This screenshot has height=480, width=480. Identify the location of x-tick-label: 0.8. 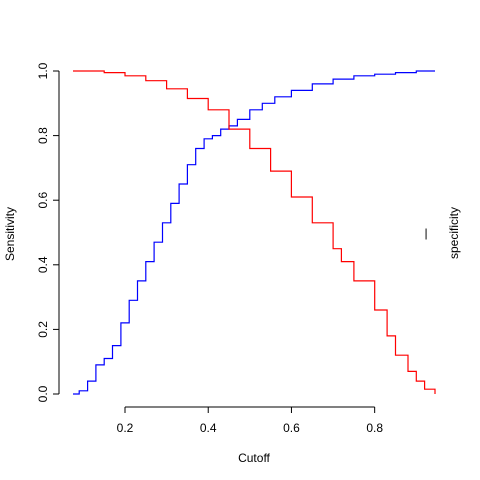
(374, 428).